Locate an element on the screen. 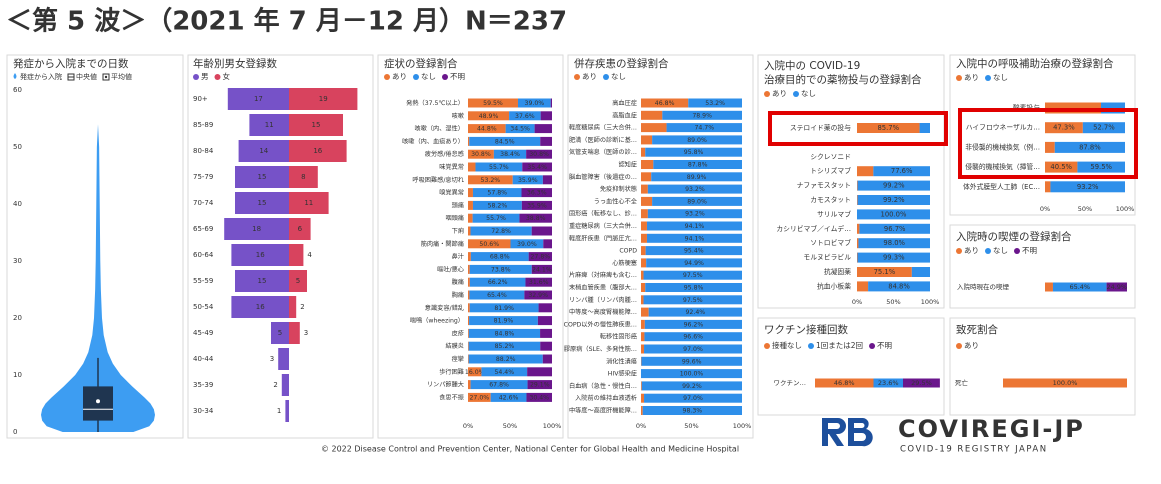 This screenshot has width=1161, height=484. x-tick-label: 0% is located at coordinates (857, 302).